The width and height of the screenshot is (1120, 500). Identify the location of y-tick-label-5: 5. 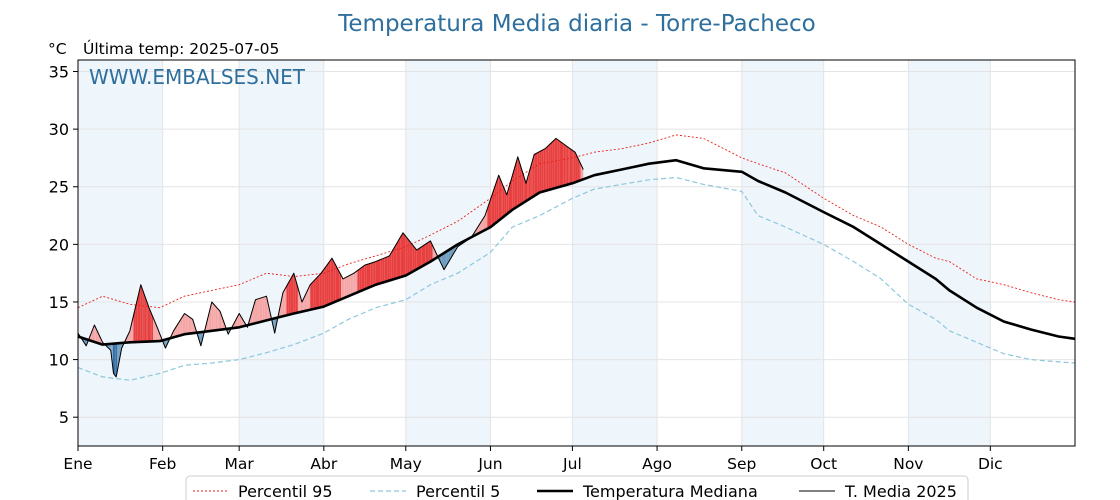
(64, 417).